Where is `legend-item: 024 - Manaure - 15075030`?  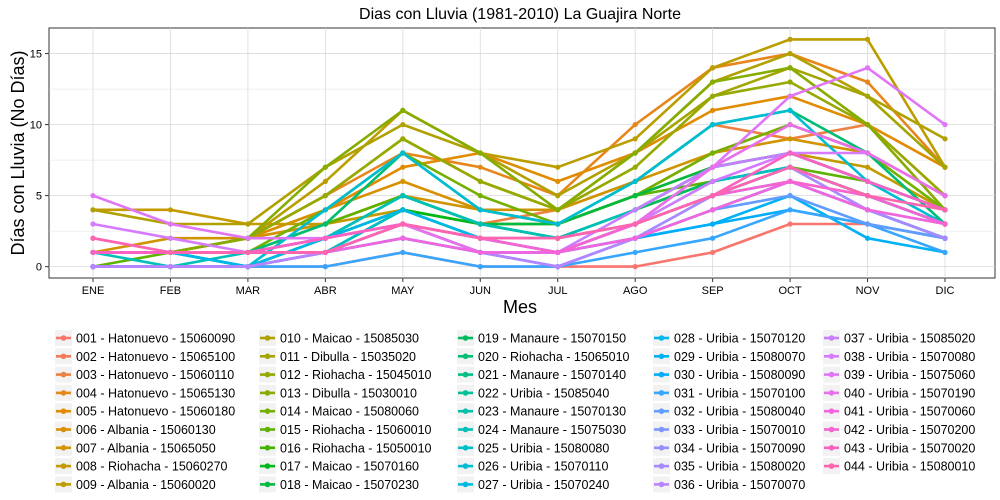
legend-item: 024 - Manaure - 15075030 is located at coordinates (541, 429).